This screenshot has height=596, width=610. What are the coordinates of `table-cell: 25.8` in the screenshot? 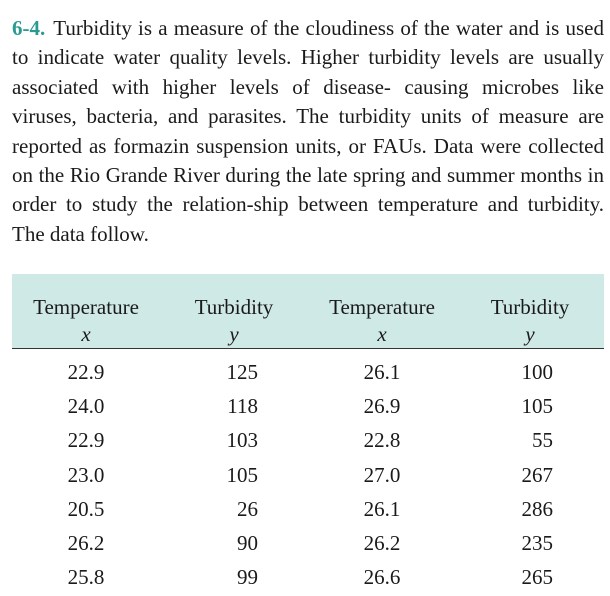 It's located at (86, 577).